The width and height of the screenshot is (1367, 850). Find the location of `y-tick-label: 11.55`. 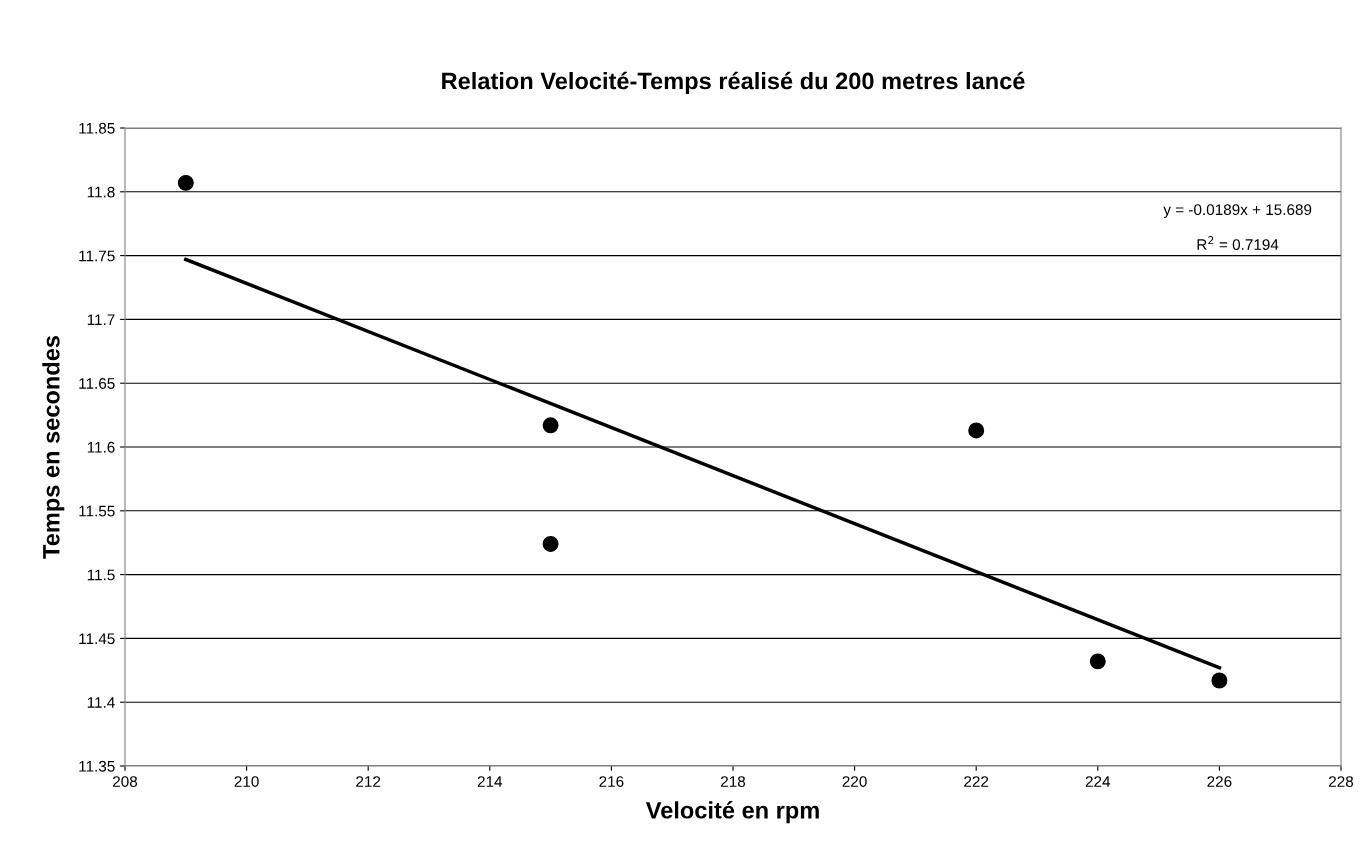

y-tick-label: 11.55 is located at coordinates (97, 511).